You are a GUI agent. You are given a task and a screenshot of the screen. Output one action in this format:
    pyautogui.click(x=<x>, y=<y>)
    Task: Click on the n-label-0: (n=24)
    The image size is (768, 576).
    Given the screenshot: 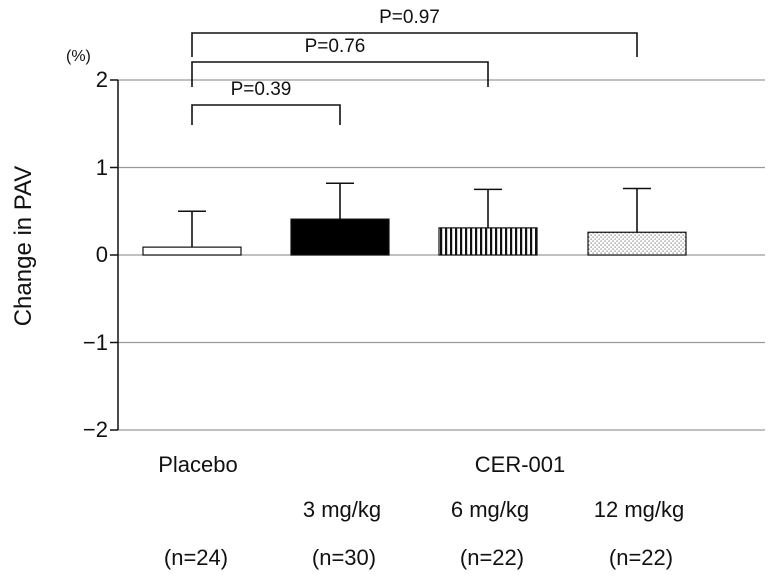 What is the action you would take?
    pyautogui.click(x=196, y=557)
    